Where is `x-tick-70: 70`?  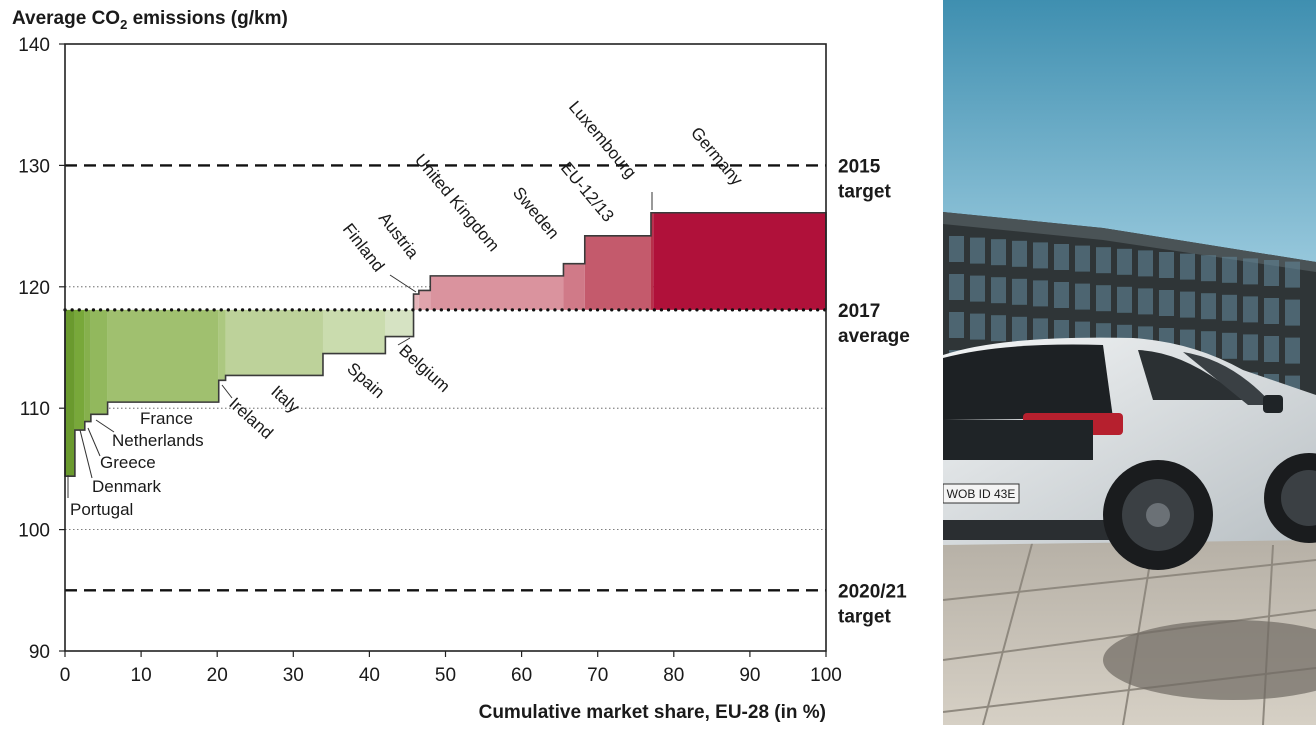 x-tick-70: 70 is located at coordinates (597, 675).